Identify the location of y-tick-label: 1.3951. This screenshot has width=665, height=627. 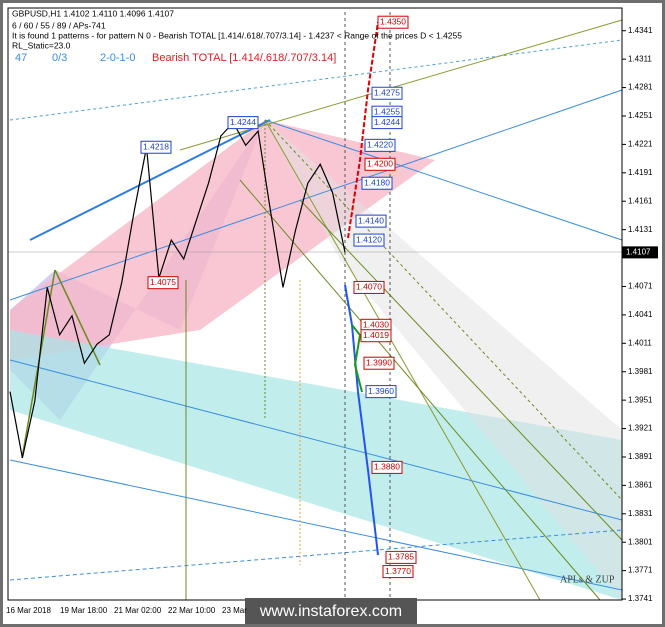
(640, 399).